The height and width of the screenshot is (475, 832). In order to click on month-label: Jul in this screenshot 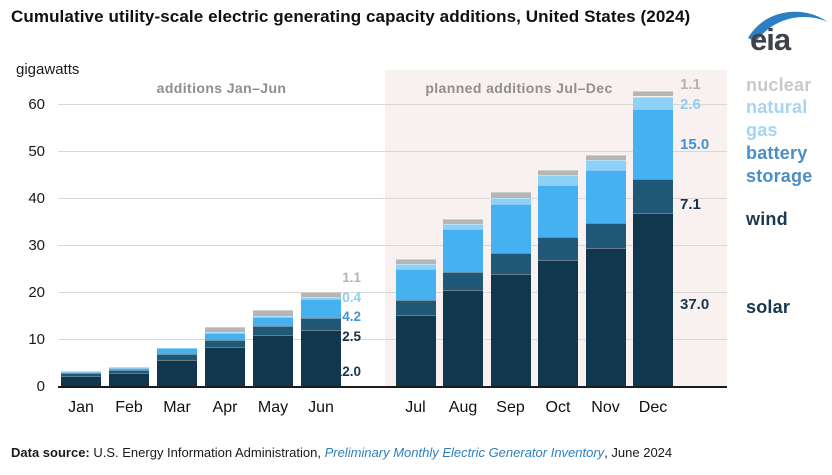, I will do `click(415, 407)`.